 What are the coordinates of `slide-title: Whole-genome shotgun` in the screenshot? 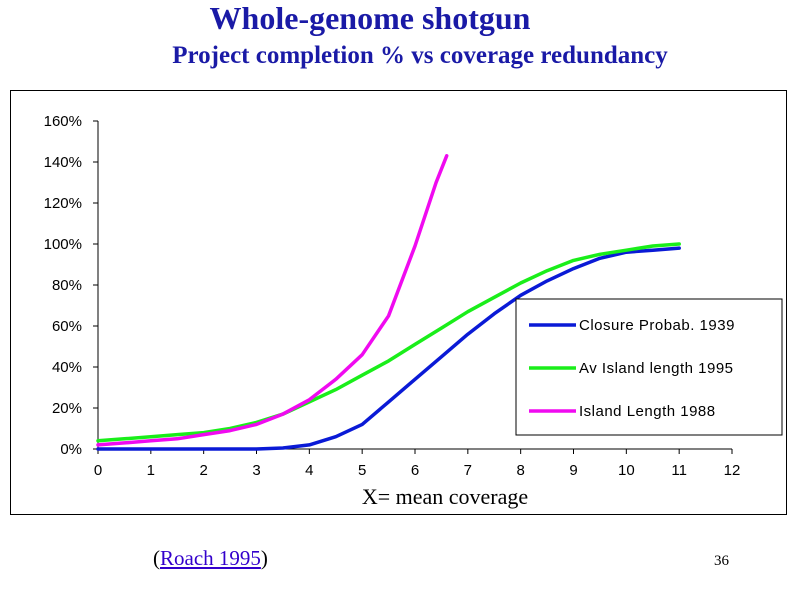 It's located at (370, 18).